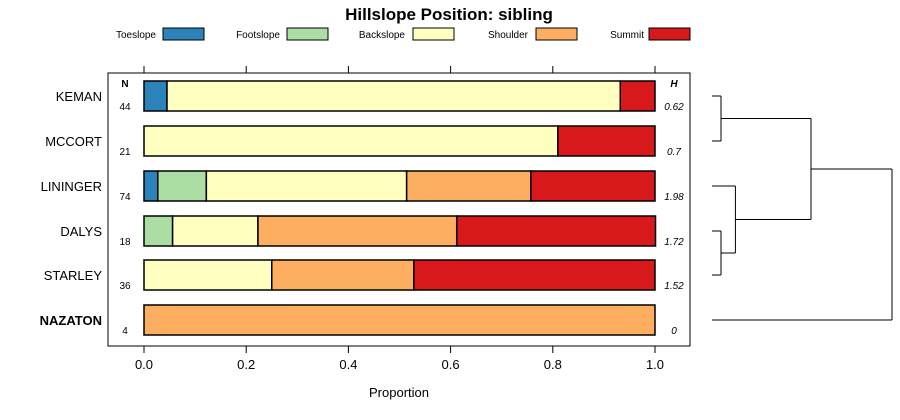  I want to click on legend-label-toeslope: Toeslope, so click(136, 35).